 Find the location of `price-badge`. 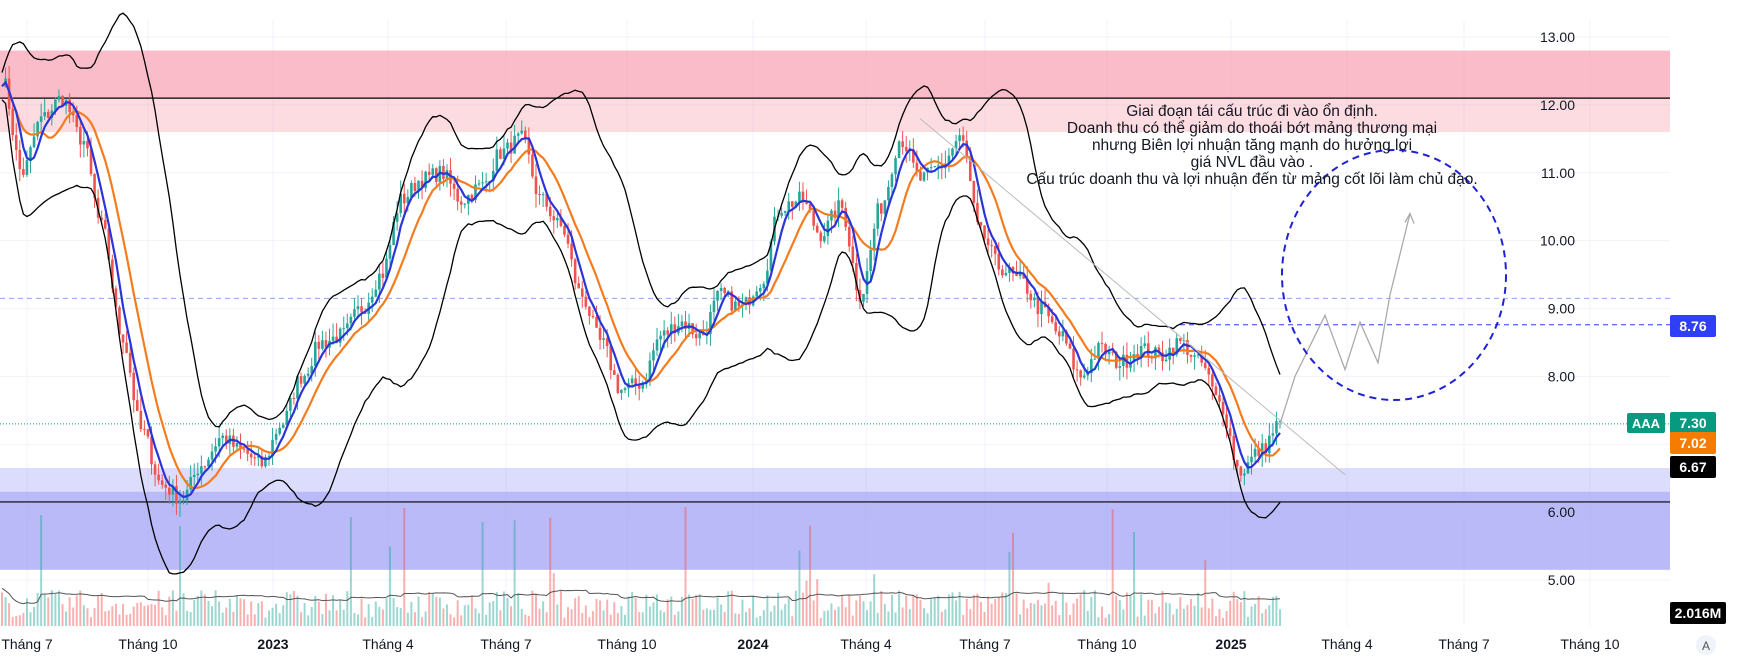

price-badge is located at coordinates (1693, 326).